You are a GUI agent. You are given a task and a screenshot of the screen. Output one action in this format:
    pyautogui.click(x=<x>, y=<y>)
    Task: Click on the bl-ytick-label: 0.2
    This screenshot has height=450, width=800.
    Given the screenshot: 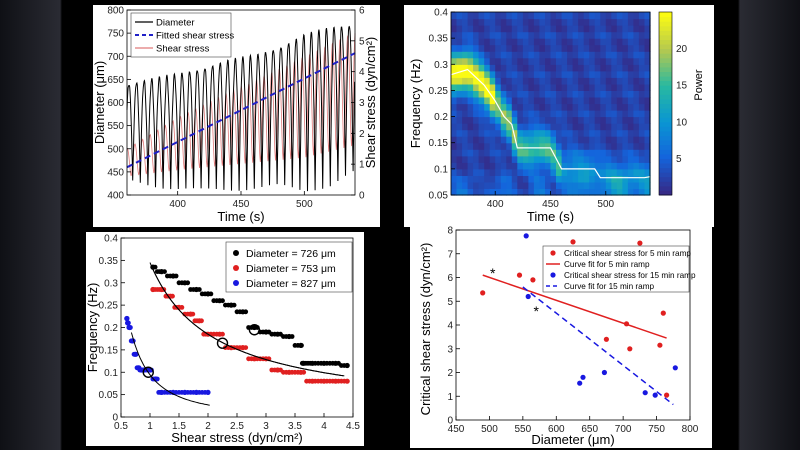 What is the action you would take?
    pyautogui.click(x=111, y=328)
    